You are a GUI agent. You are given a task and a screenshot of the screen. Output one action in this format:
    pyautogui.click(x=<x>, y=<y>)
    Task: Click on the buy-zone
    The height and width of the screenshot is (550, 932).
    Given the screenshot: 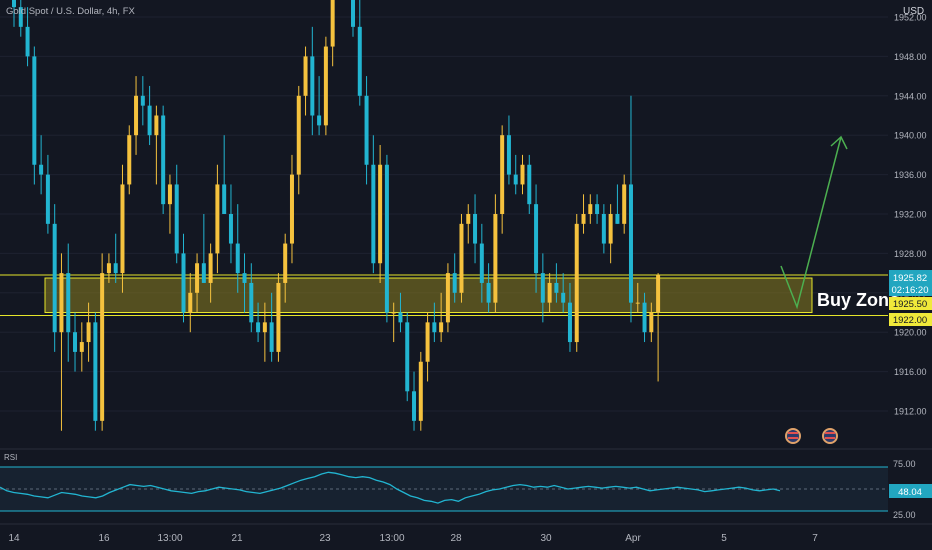 What is the action you would take?
    pyautogui.click(x=444, y=295)
    